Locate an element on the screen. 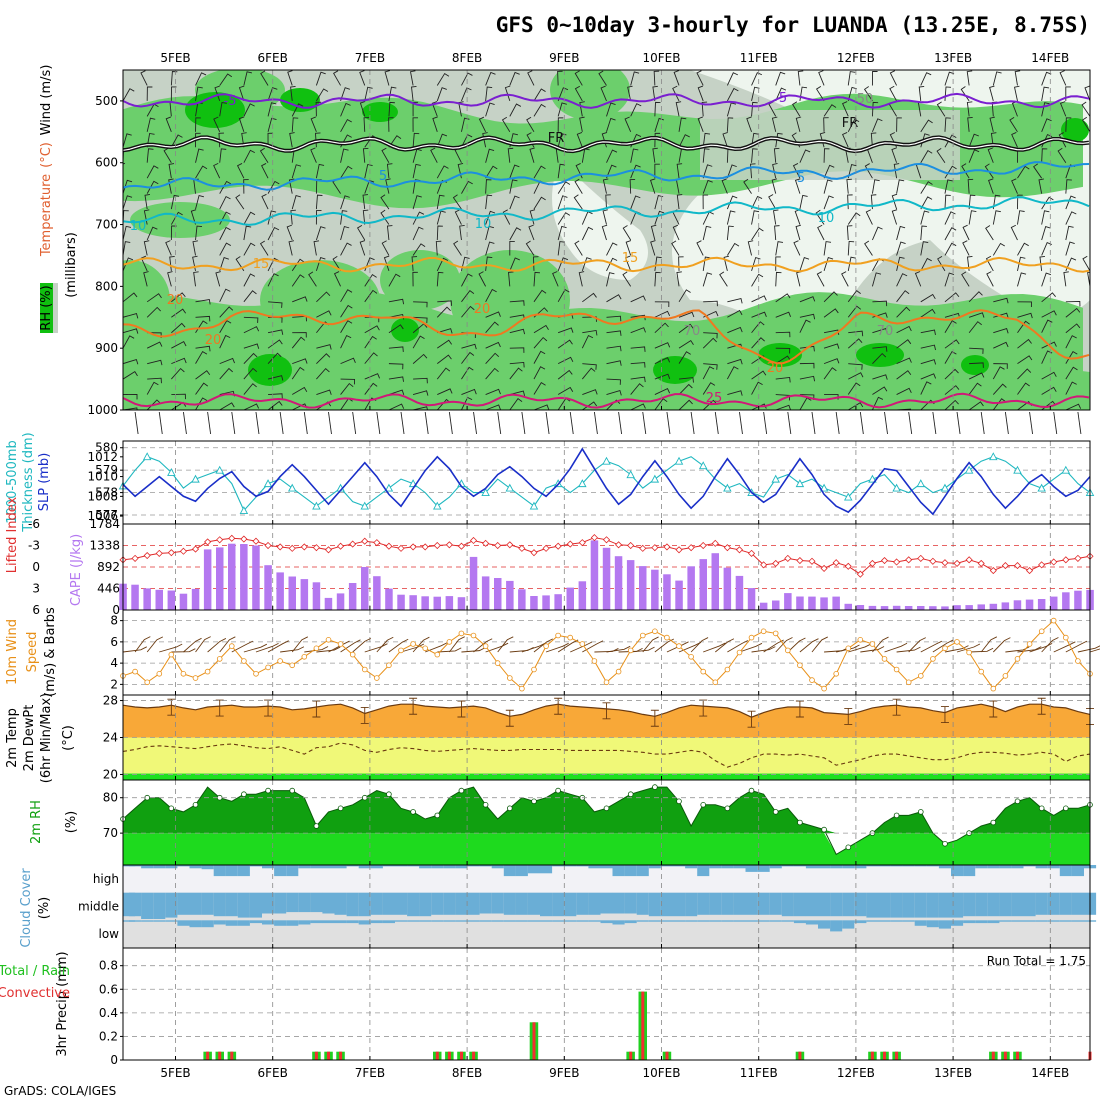  date-tick-label-bottom: 6FEB is located at coordinates (273, 1073).